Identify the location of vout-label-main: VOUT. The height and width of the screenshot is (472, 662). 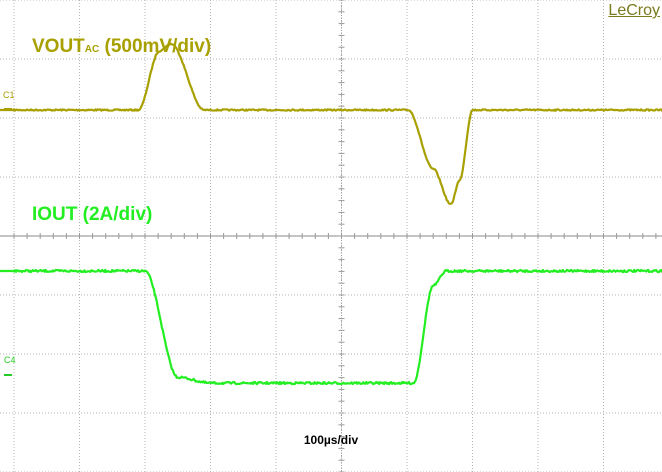
(58, 46).